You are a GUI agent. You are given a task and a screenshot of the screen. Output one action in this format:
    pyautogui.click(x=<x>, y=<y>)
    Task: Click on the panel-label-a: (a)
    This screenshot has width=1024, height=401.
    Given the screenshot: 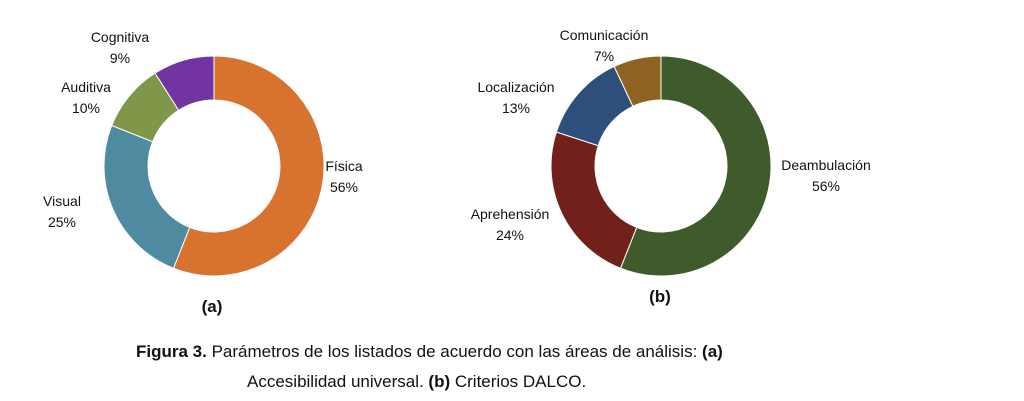 What is the action you would take?
    pyautogui.click(x=212, y=306)
    